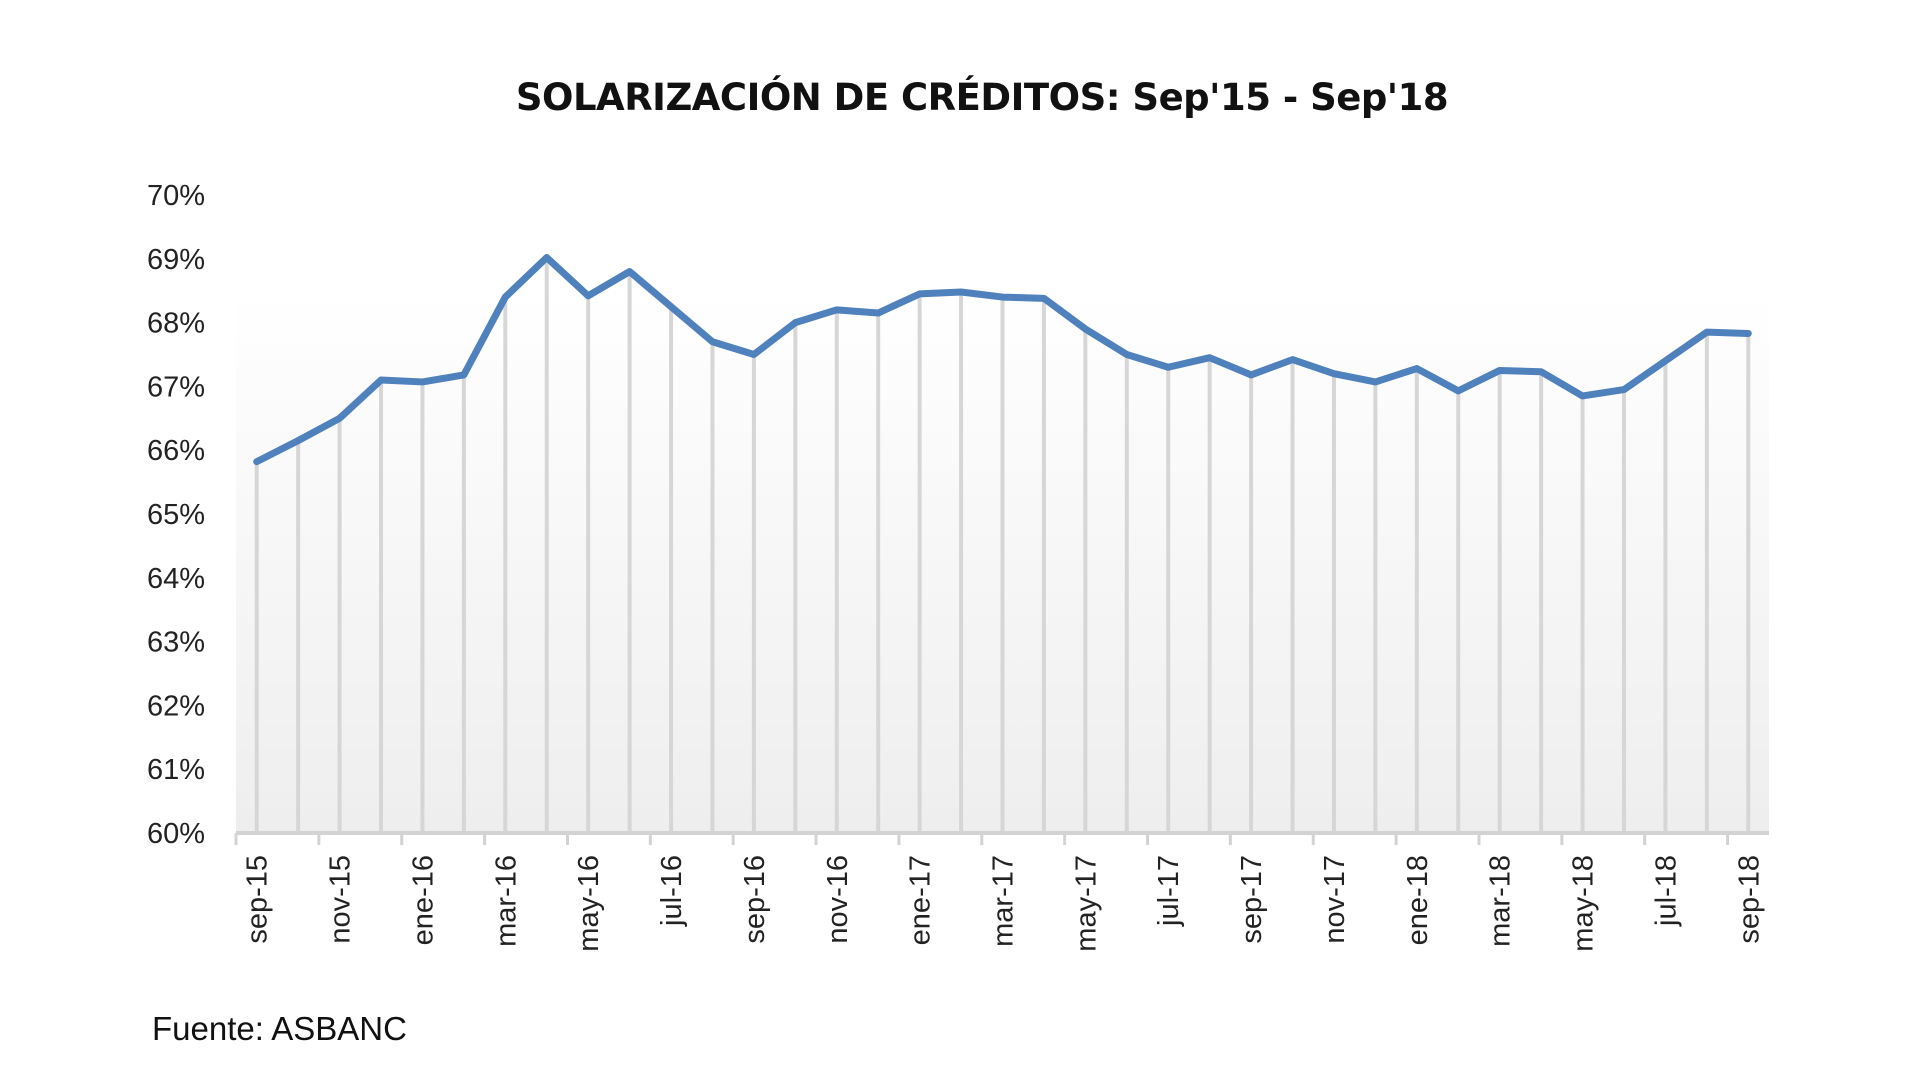 The height and width of the screenshot is (1079, 1924). Describe the element at coordinates (838, 899) in the screenshot. I see `x-tick-label: nov-16` at that location.